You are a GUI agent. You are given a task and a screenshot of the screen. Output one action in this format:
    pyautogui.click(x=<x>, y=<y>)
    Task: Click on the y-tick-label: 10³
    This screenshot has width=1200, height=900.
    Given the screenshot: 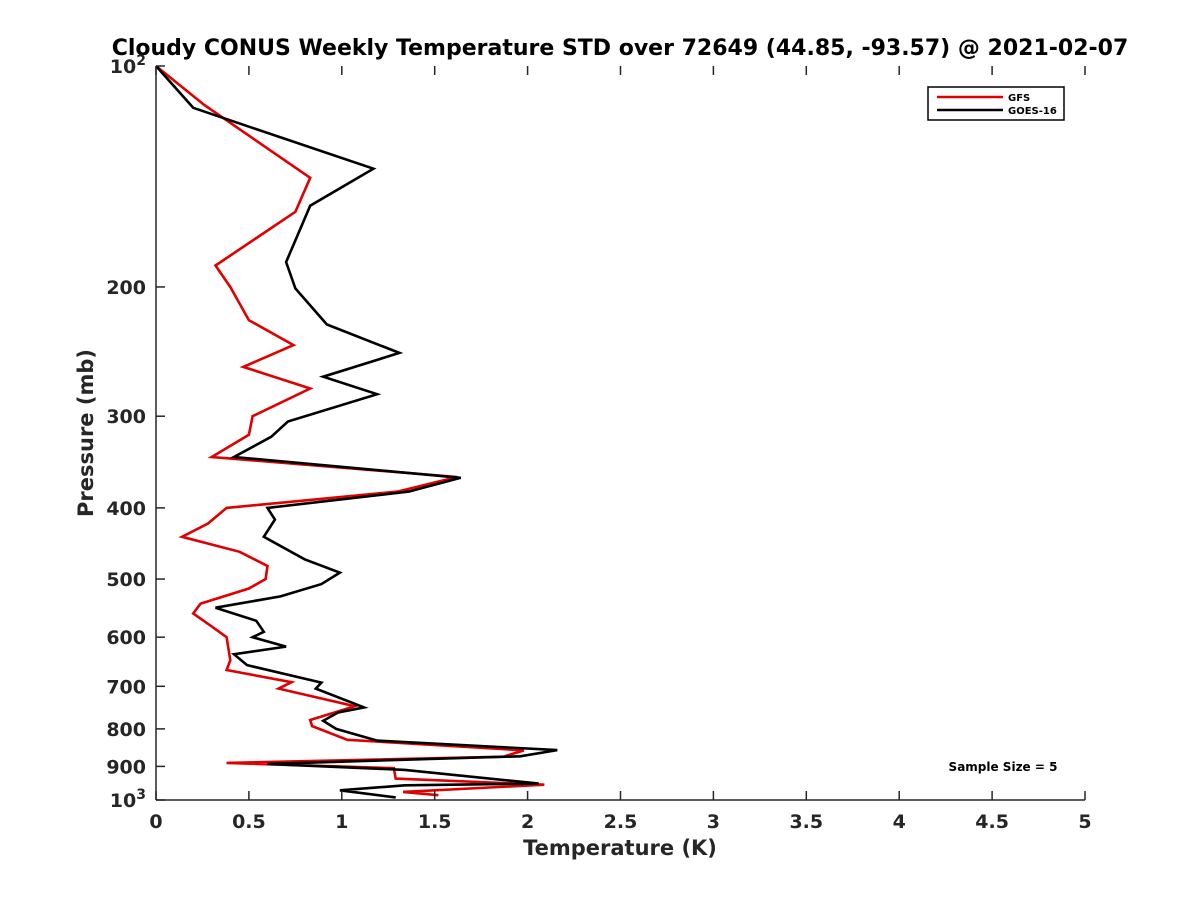 What is the action you would take?
    pyautogui.click(x=128, y=799)
    